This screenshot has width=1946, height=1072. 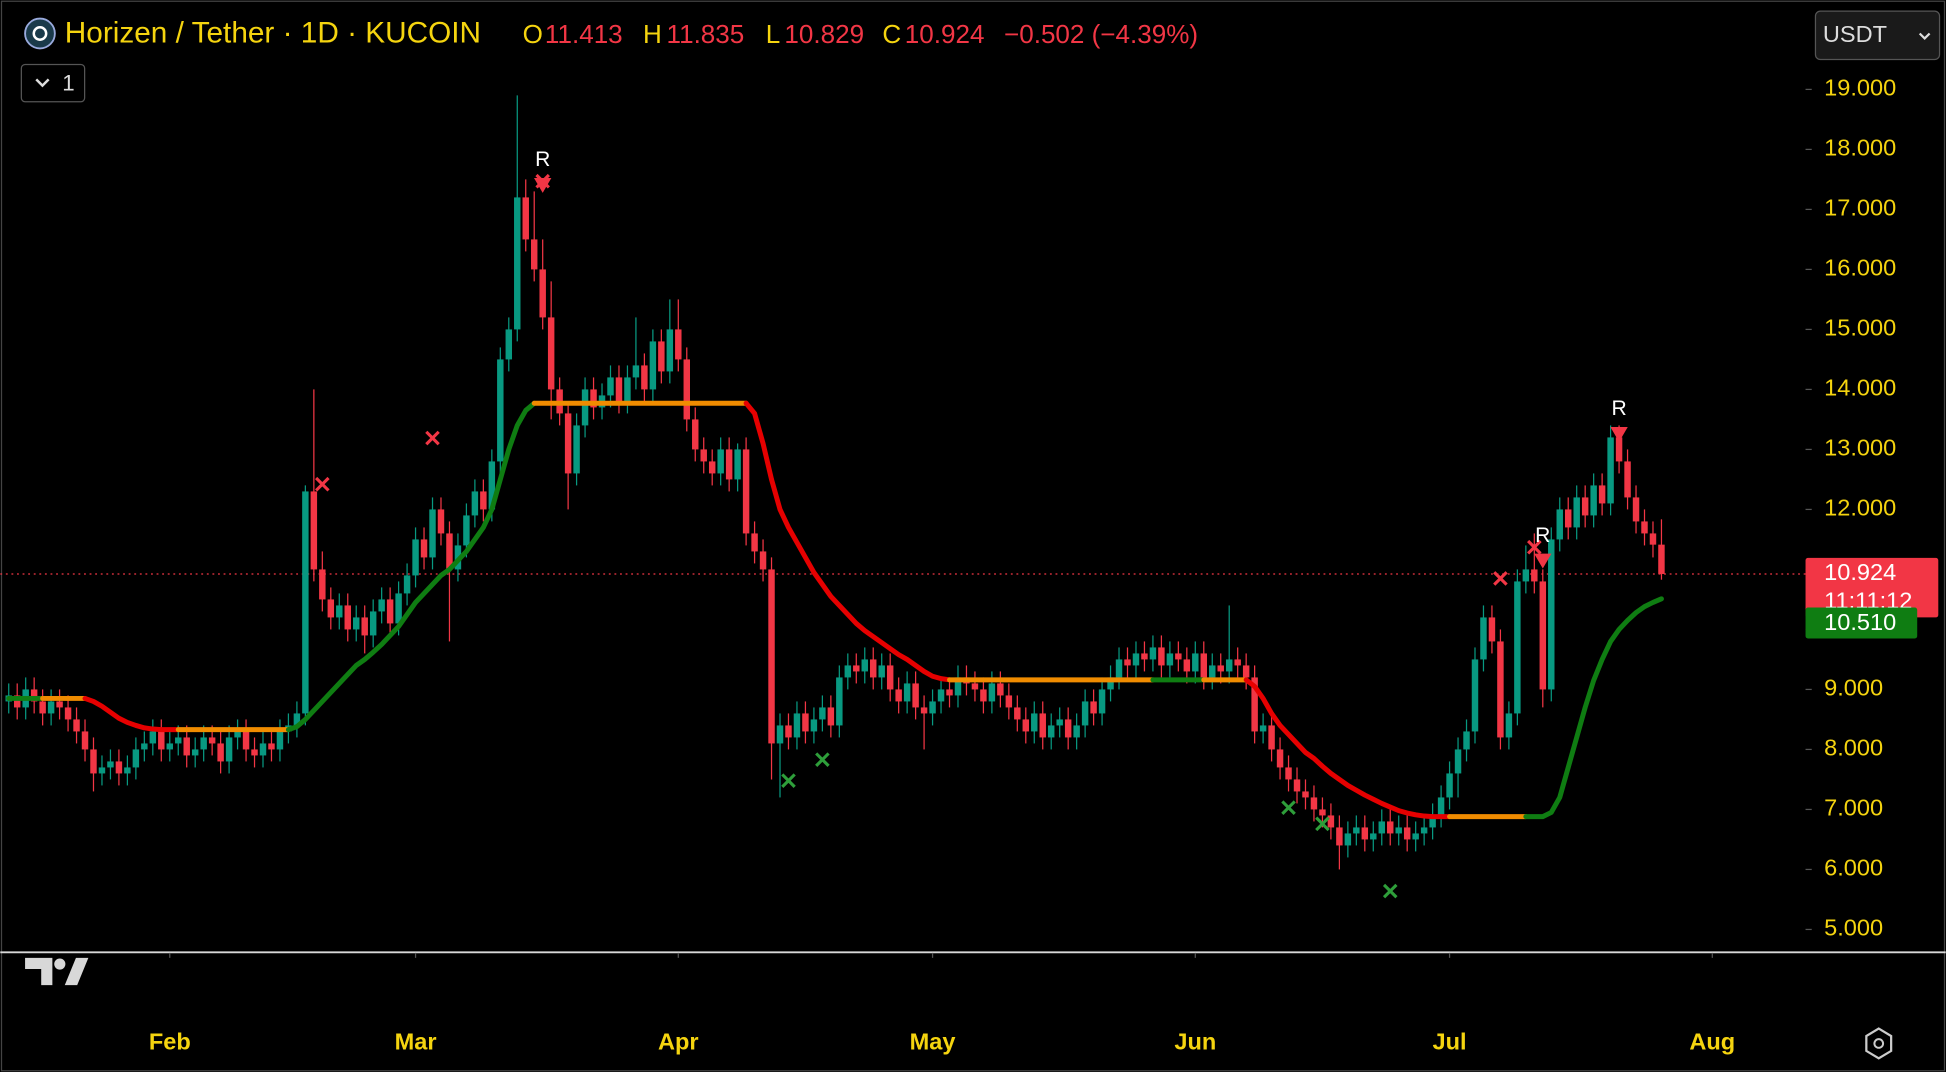 What do you see at coordinates (416, 1042) in the screenshot?
I see `x-tick-label: Mar` at bounding box center [416, 1042].